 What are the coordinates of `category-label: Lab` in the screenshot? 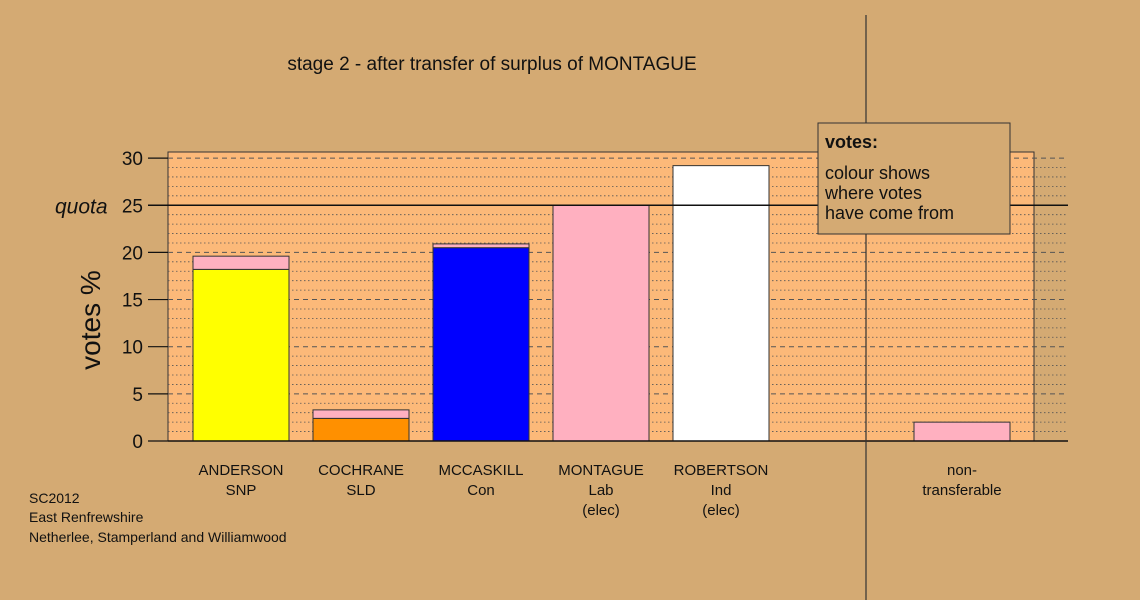 It's located at (600, 490).